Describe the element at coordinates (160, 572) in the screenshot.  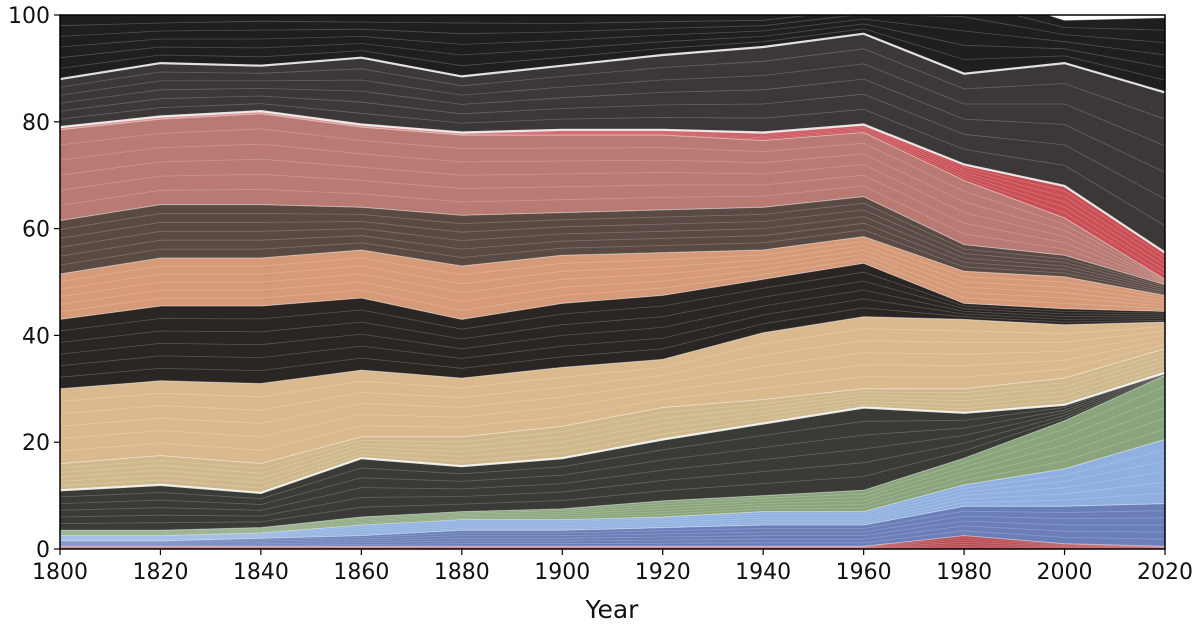
I see `x-tick-label: 1820` at that location.